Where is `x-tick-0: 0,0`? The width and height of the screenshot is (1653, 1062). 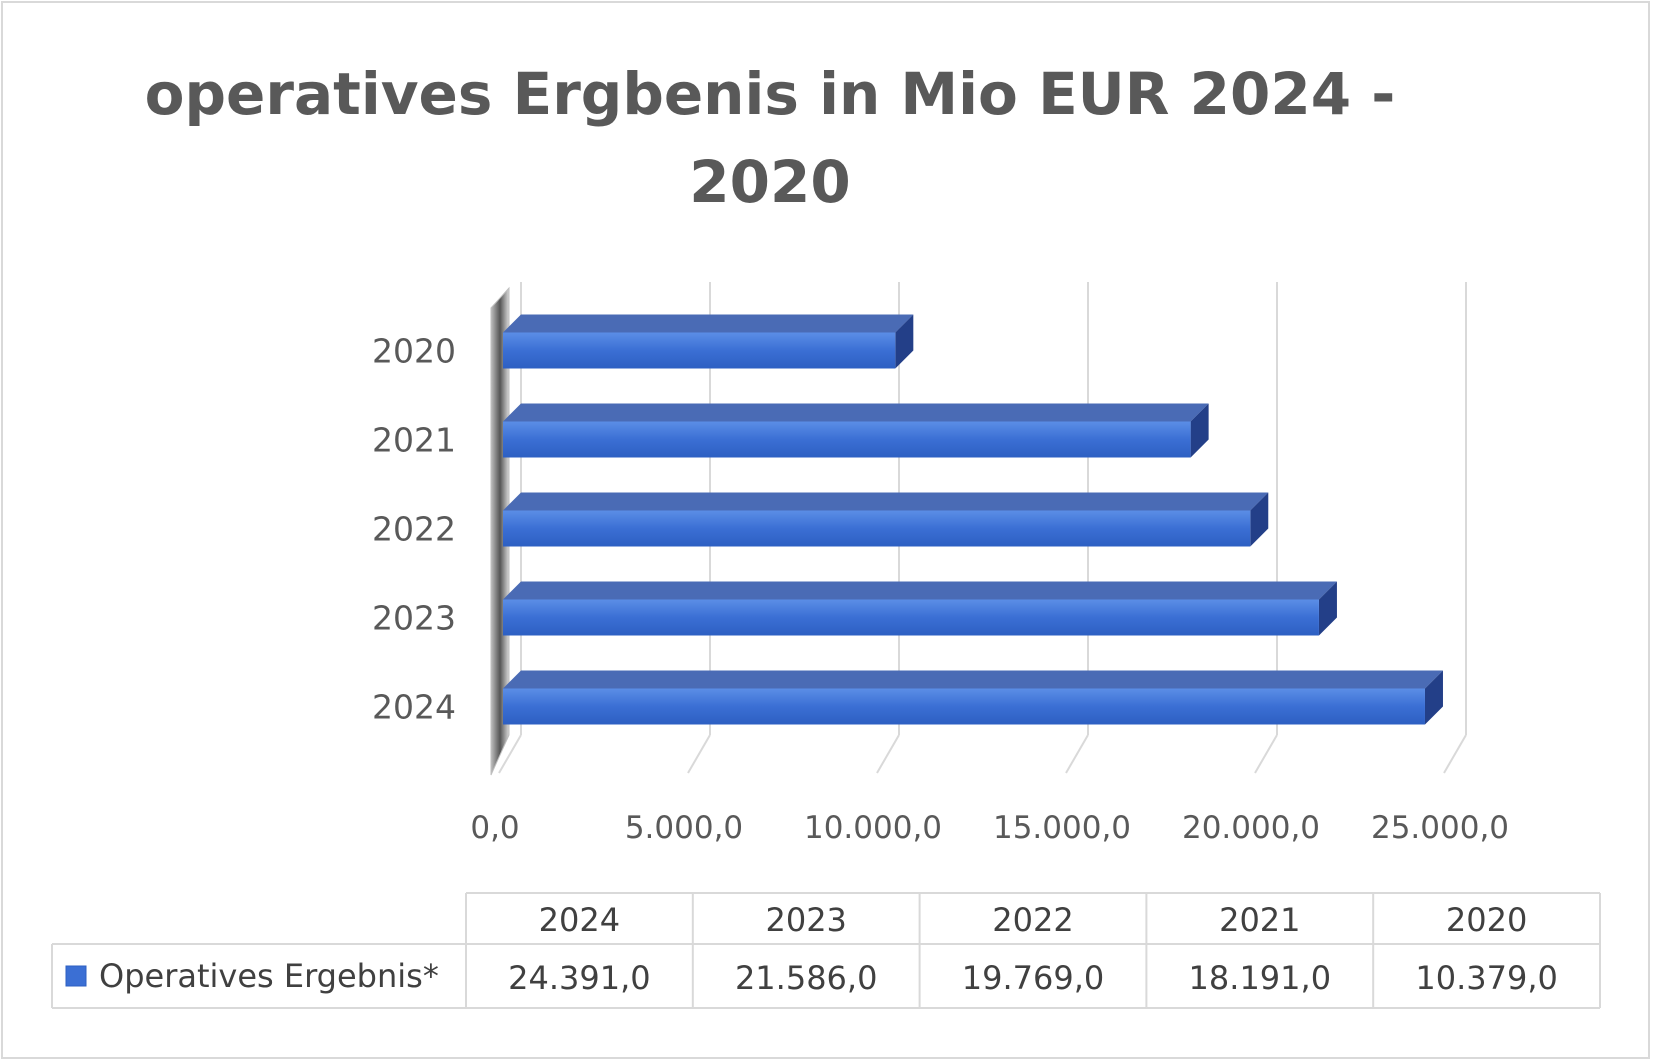 x-tick-0: 0,0 is located at coordinates (494, 828).